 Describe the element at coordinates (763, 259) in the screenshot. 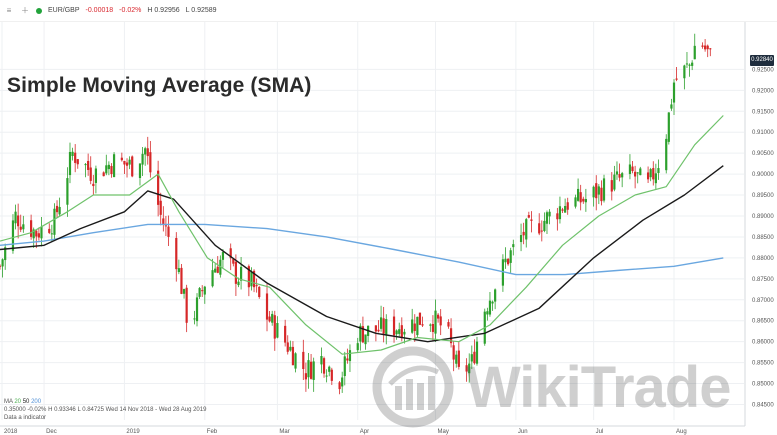

I see `y-tick-label: 0.88000` at that location.